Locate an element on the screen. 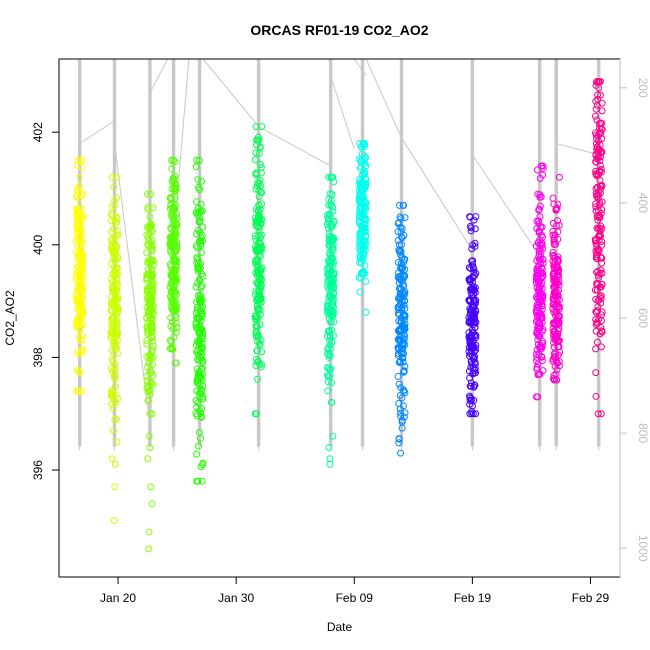 This screenshot has height=650, width=650. outlier-point-rf03 is located at coordinates (151, 487).